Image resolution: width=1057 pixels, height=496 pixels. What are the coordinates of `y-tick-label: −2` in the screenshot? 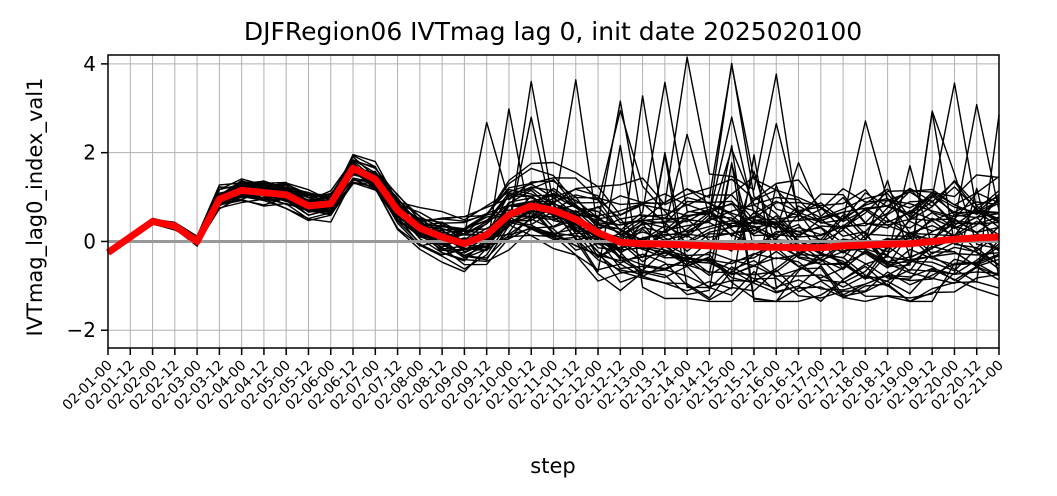 It's located at (81, 330).